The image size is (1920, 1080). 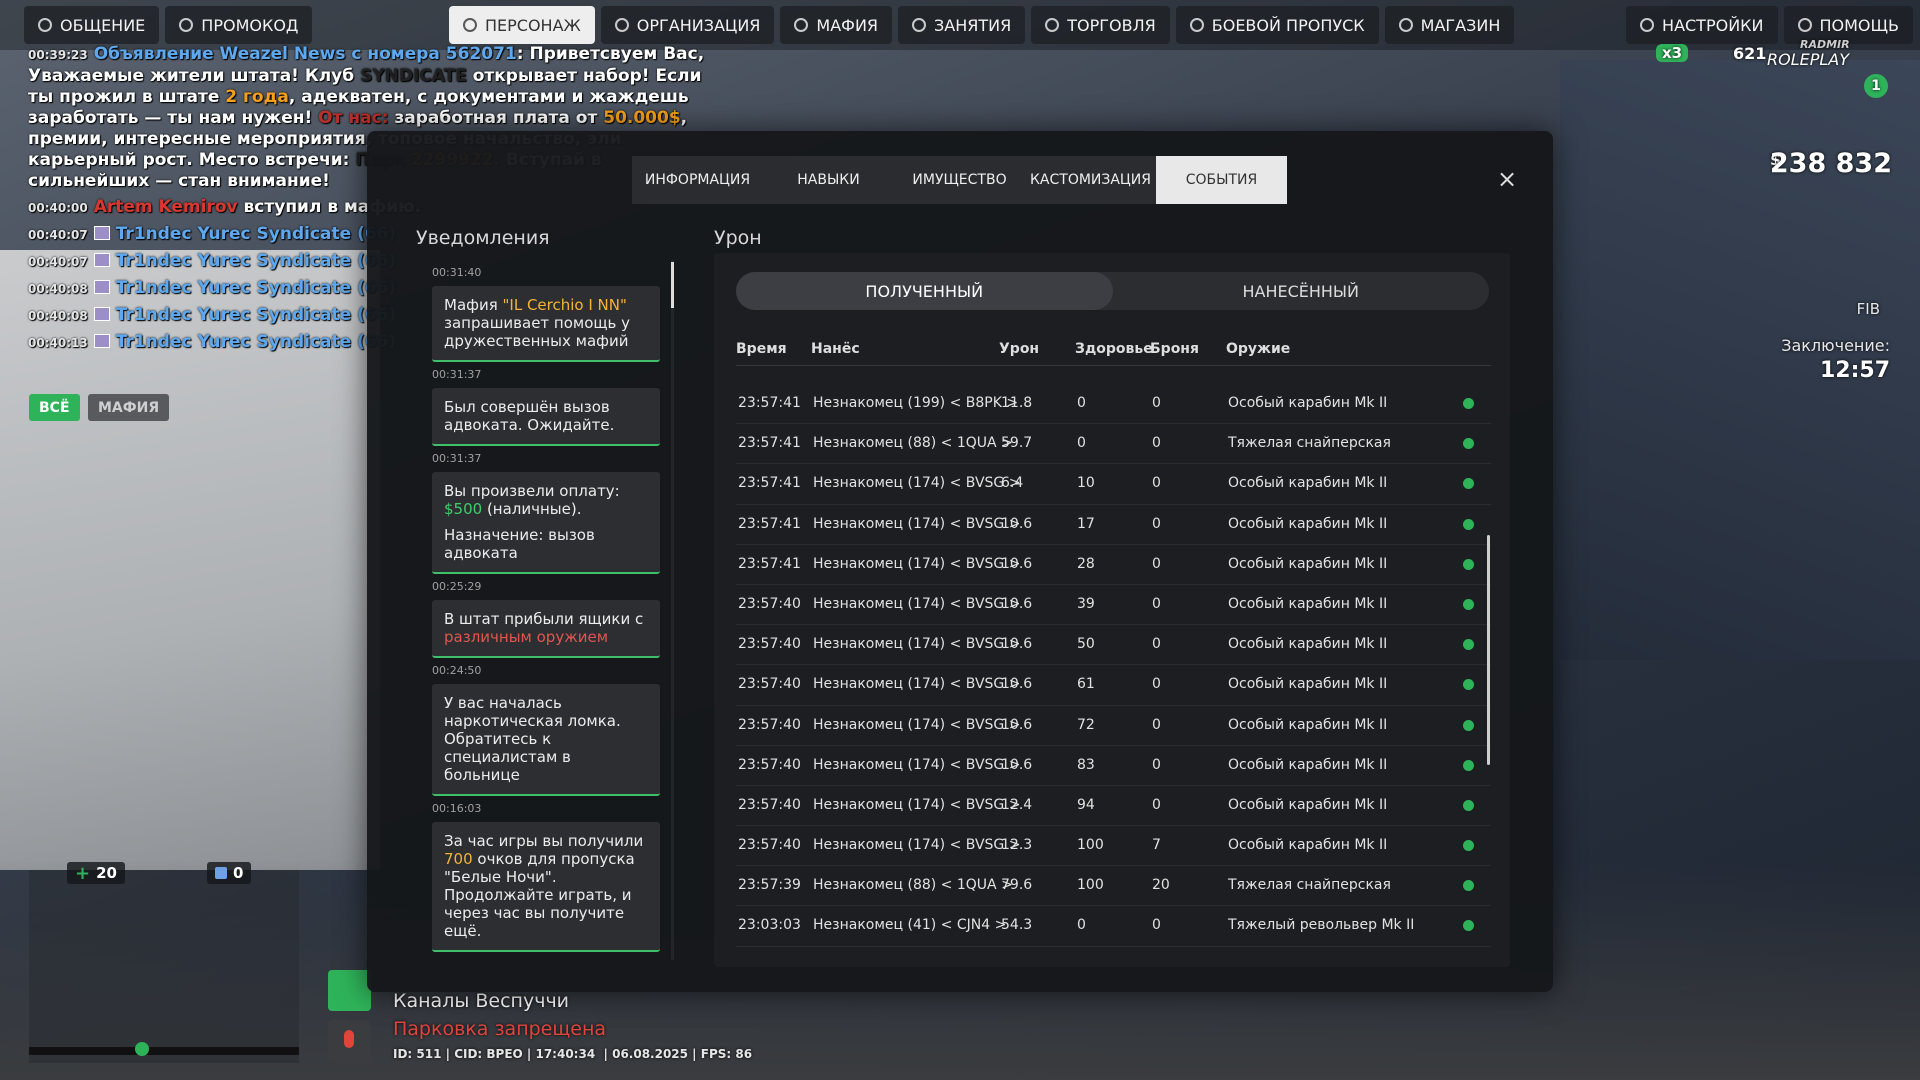 What do you see at coordinates (129, 407) in the screenshot?
I see `chat-filter: МАФИЯ` at bounding box center [129, 407].